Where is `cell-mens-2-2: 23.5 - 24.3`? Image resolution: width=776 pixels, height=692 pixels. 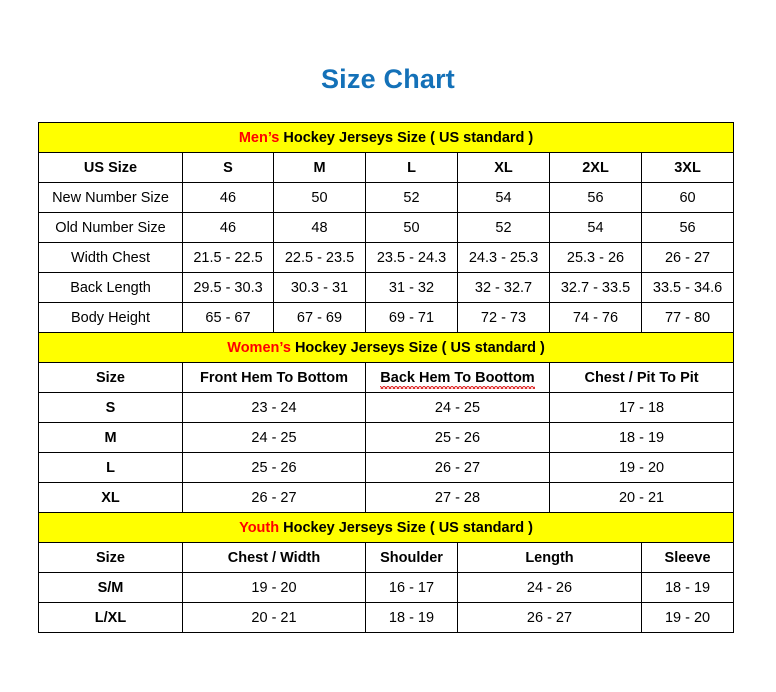
cell-mens-2-2: 23.5 - 24.3 is located at coordinates (411, 257).